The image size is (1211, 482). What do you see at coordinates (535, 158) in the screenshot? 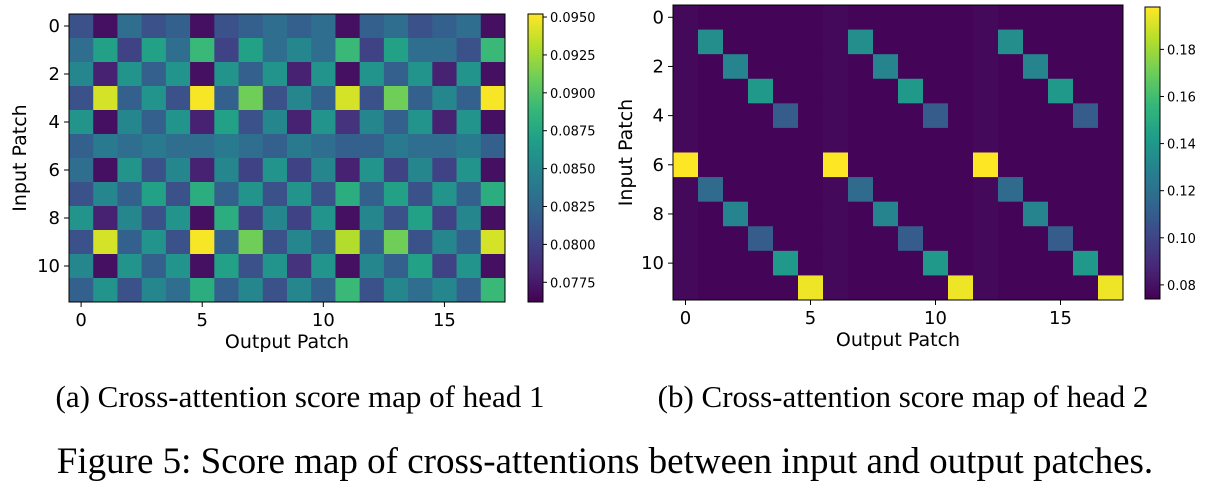
I see `head1-colorbar-frame` at bounding box center [535, 158].